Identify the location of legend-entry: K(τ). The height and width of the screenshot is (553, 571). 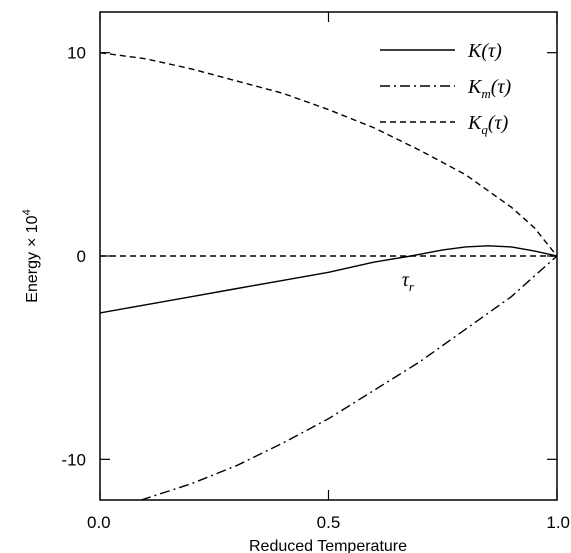
(484, 51).